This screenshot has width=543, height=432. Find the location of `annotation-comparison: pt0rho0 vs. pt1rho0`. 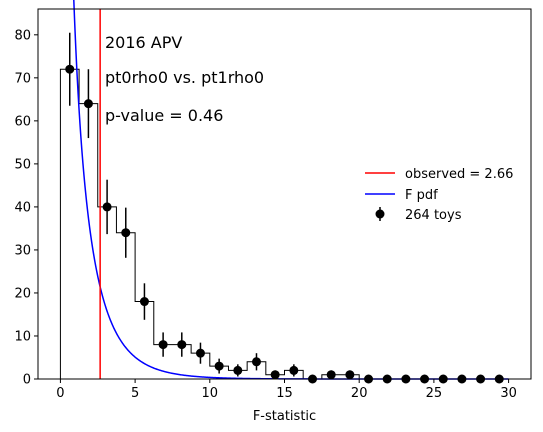

annotation-comparison: pt0rho0 vs. pt1rho0 is located at coordinates (184, 77).